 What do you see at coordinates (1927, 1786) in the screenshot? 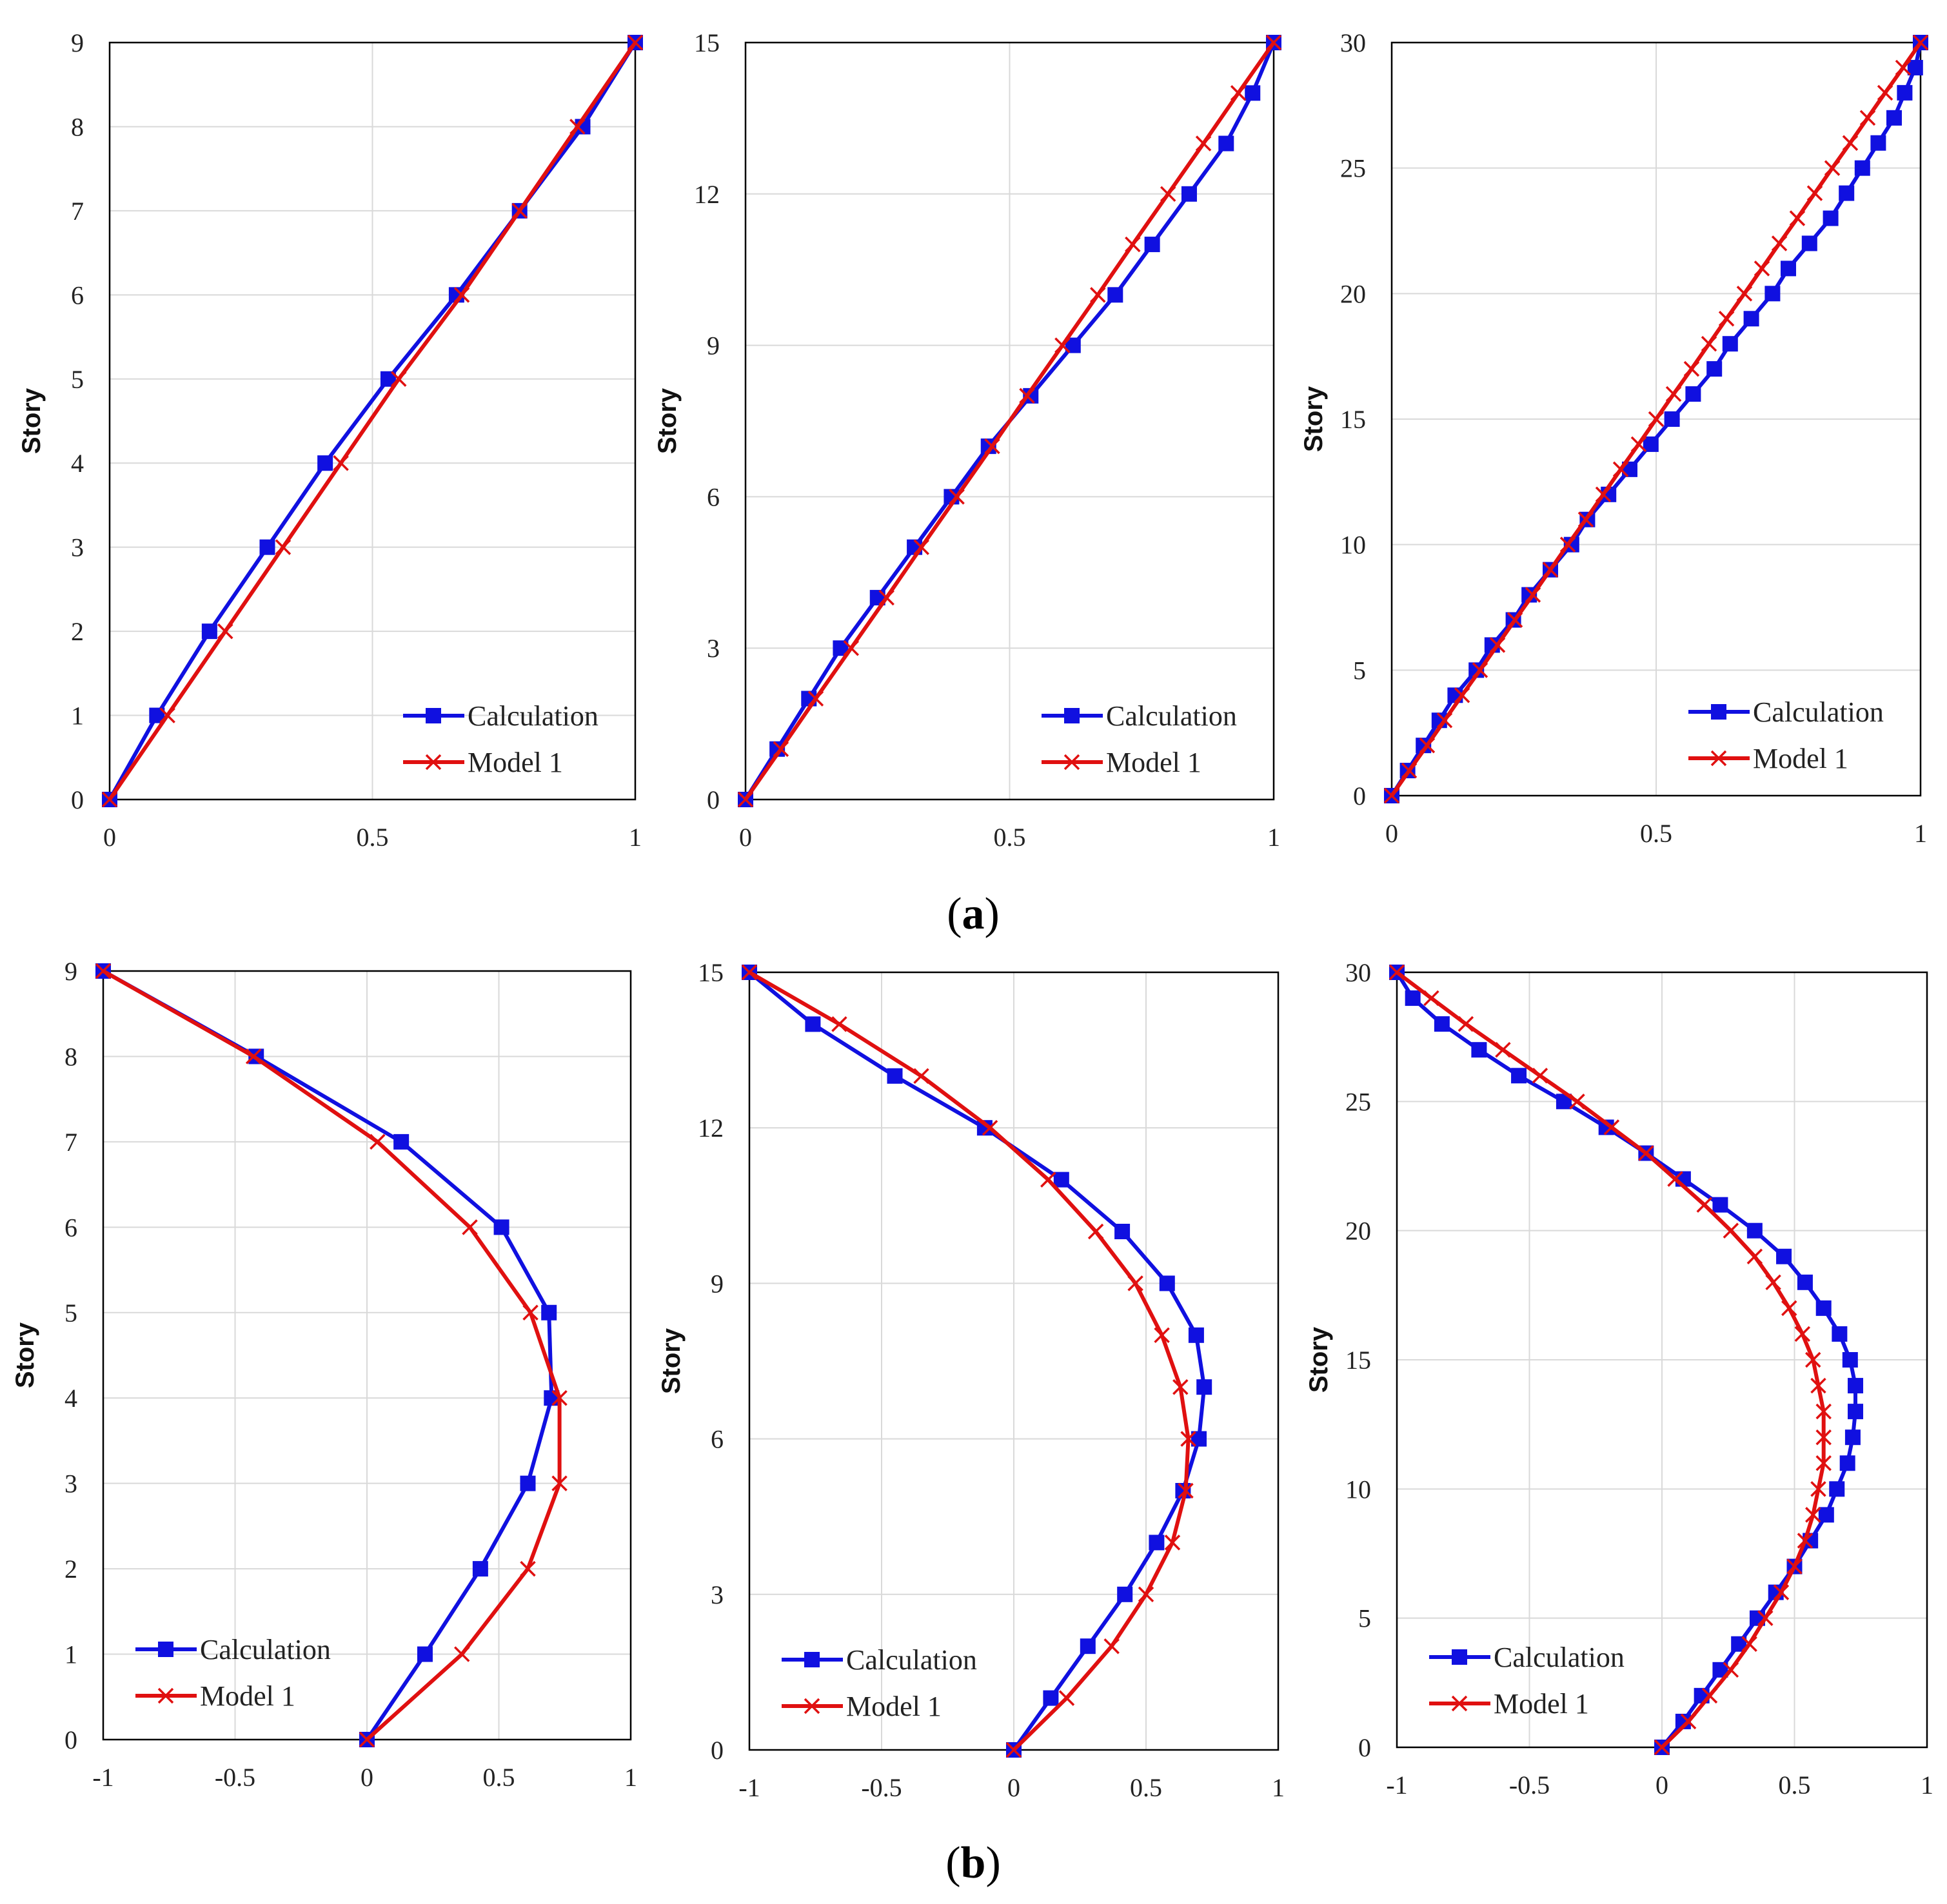
I see `x-tick-label: 1` at bounding box center [1927, 1786].